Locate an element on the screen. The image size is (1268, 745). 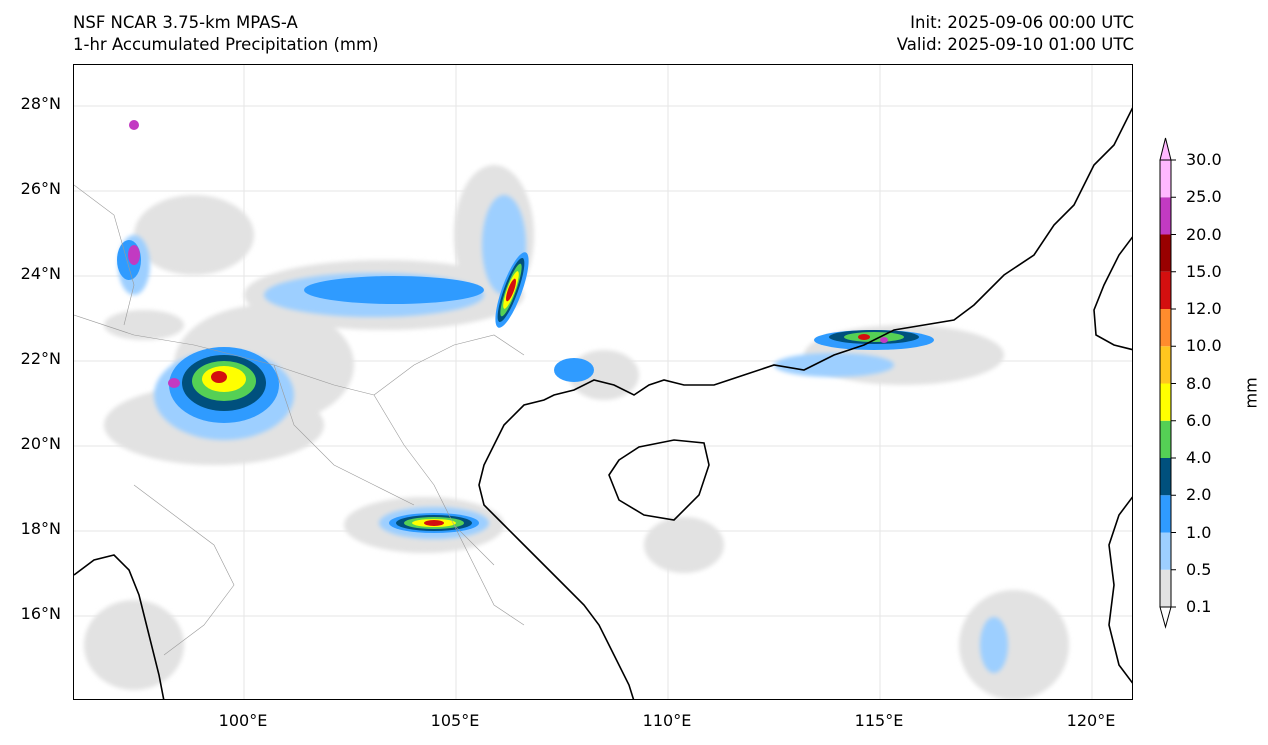
lat-tick-label: 28°N is located at coordinates (40, 103).